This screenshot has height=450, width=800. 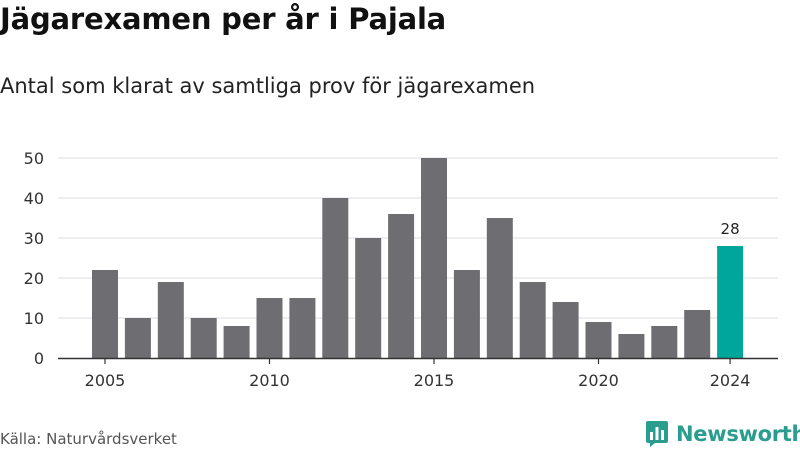 I want to click on data-label: 28, so click(x=730, y=229).